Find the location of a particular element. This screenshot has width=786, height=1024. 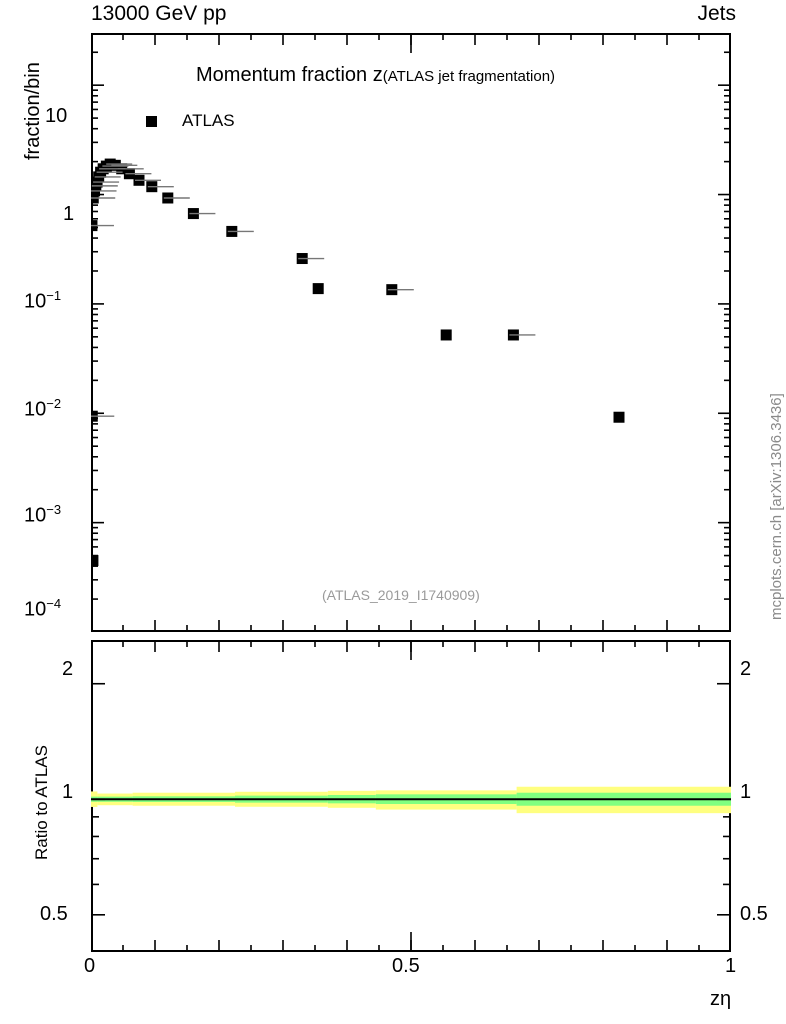

xaxis-label: zη is located at coordinates (721, 999).